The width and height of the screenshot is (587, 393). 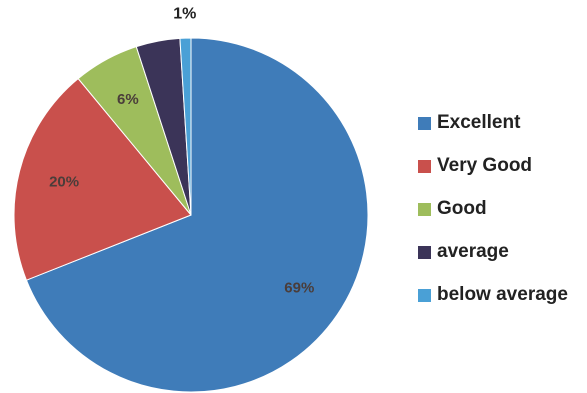 I want to click on legend-swatch-below-average, so click(x=424, y=295).